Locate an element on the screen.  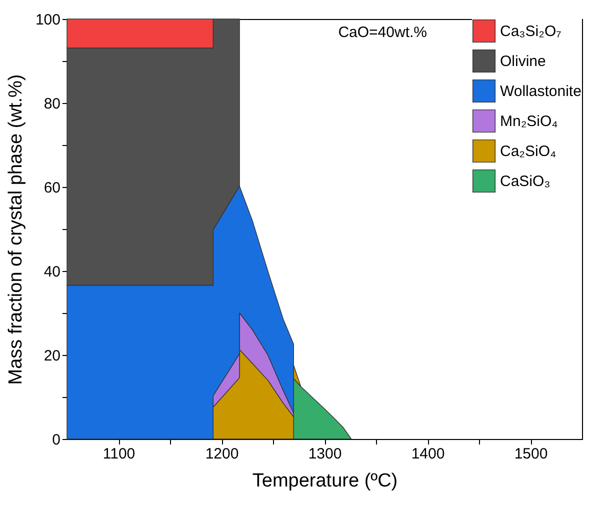
legend-label: Wollastonite is located at coordinates (541, 91).